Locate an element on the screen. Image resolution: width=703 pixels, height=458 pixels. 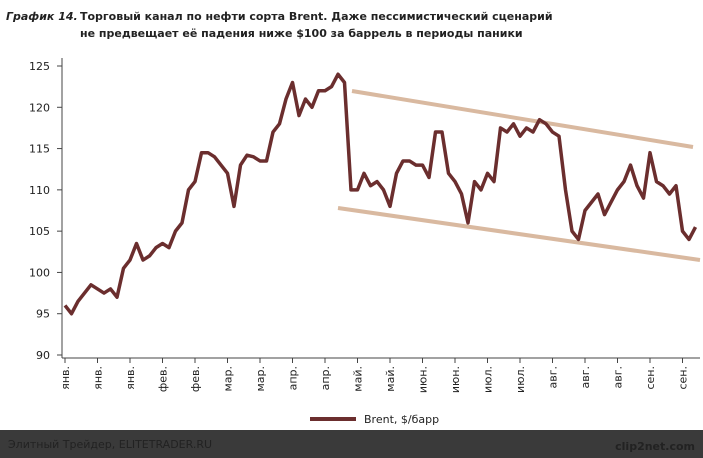
legend-label: Brent, $/барр is located at coordinates (401, 419).